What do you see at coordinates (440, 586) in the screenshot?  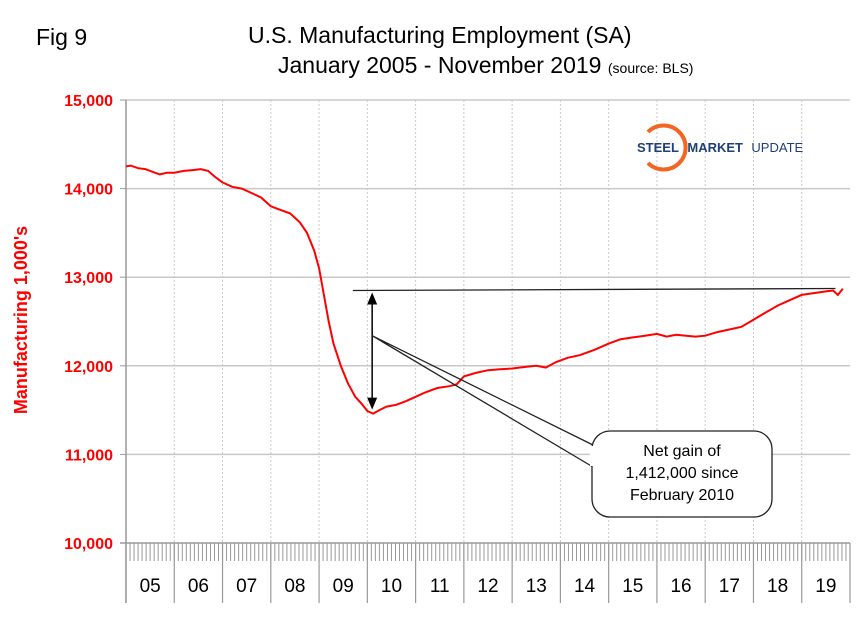 I see `x-tick-label: 11` at bounding box center [440, 586].